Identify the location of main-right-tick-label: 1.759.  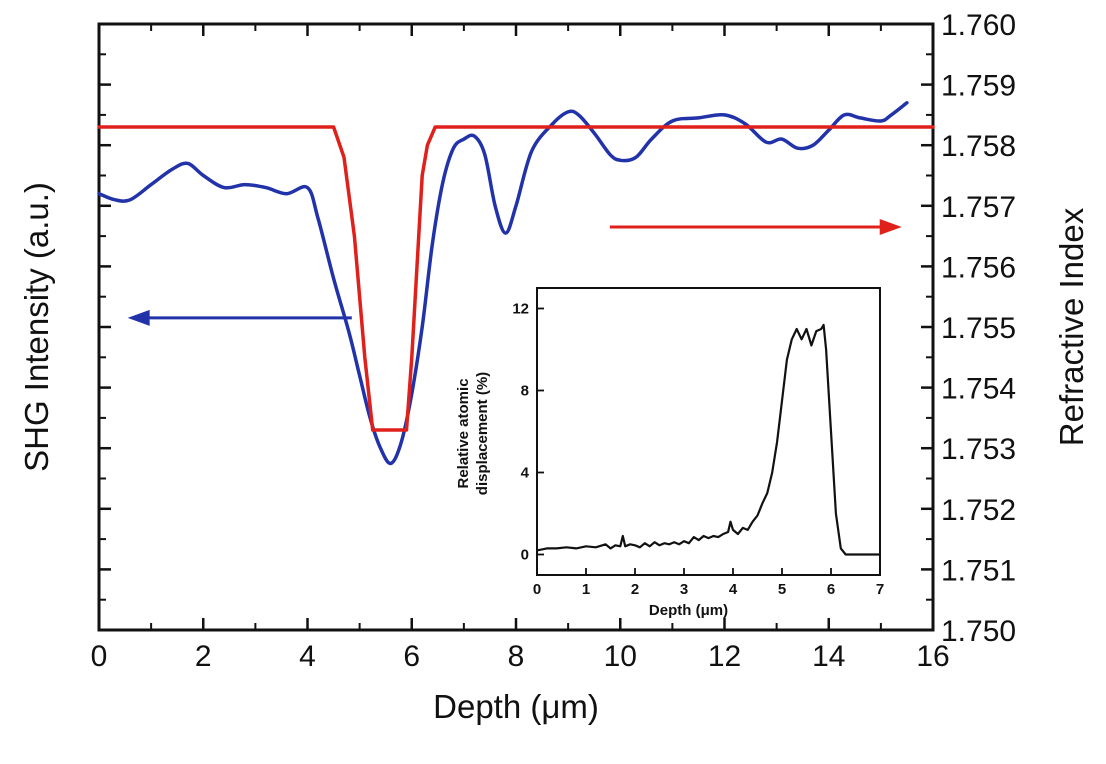
(978, 86).